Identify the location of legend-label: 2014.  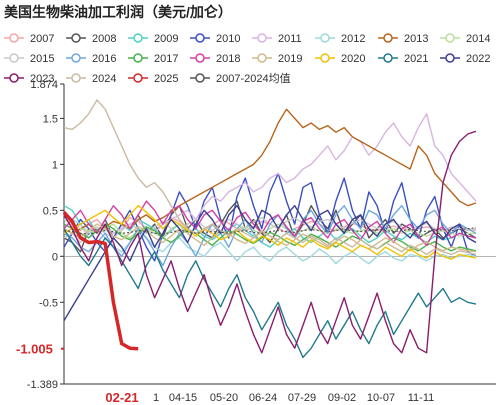
(478, 39).